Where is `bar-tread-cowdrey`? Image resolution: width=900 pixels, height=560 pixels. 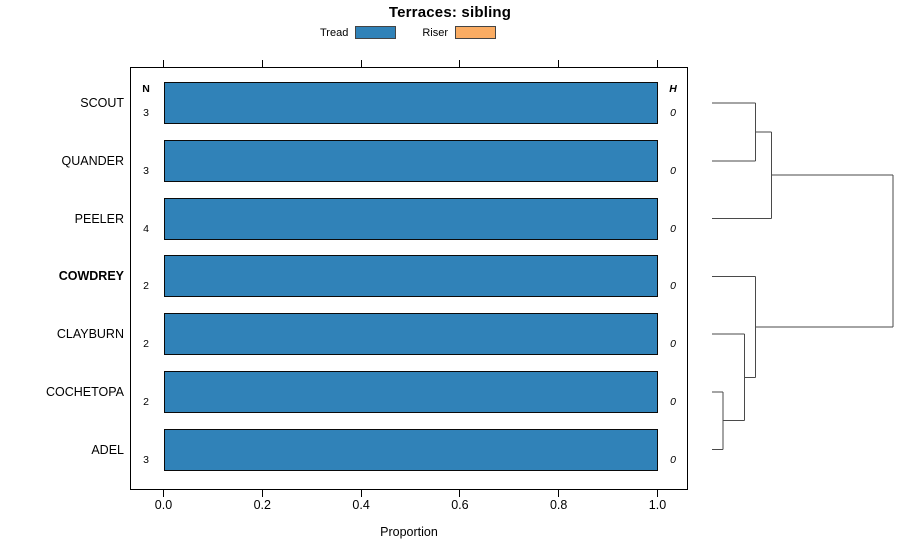 bar-tread-cowdrey is located at coordinates (410, 276).